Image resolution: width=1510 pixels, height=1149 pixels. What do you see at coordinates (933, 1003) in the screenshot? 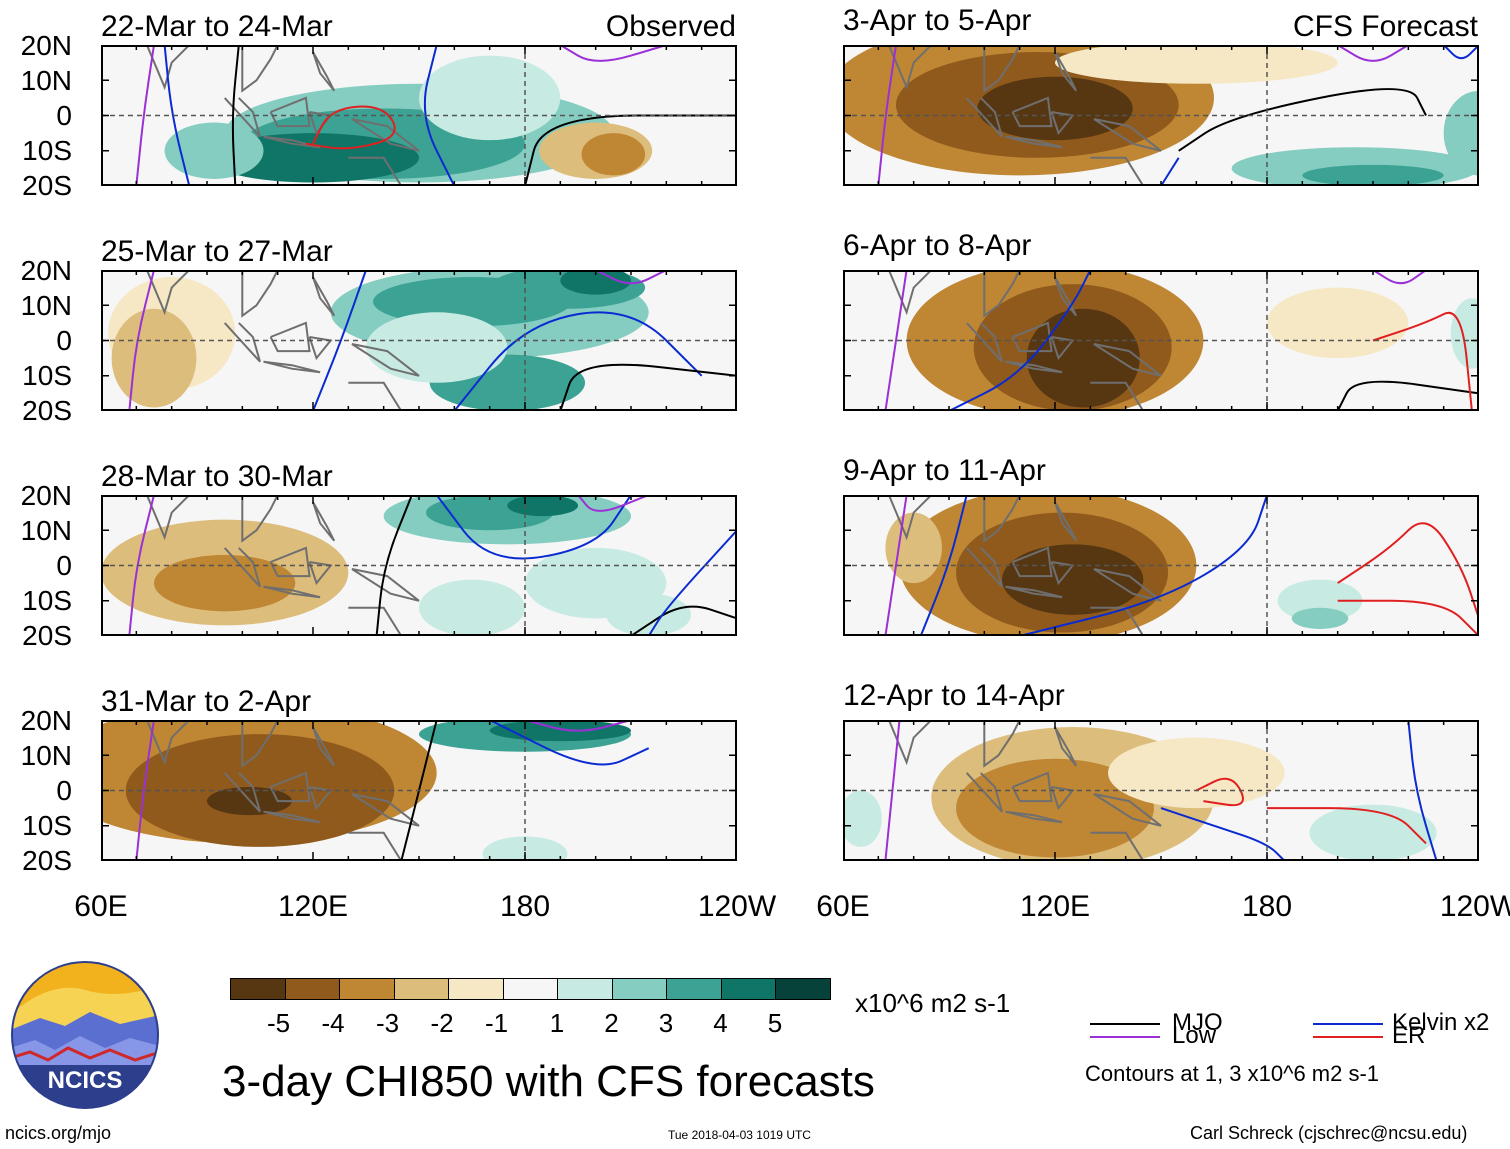
I see `units-label: x10^6 m2 s-1` at bounding box center [933, 1003].